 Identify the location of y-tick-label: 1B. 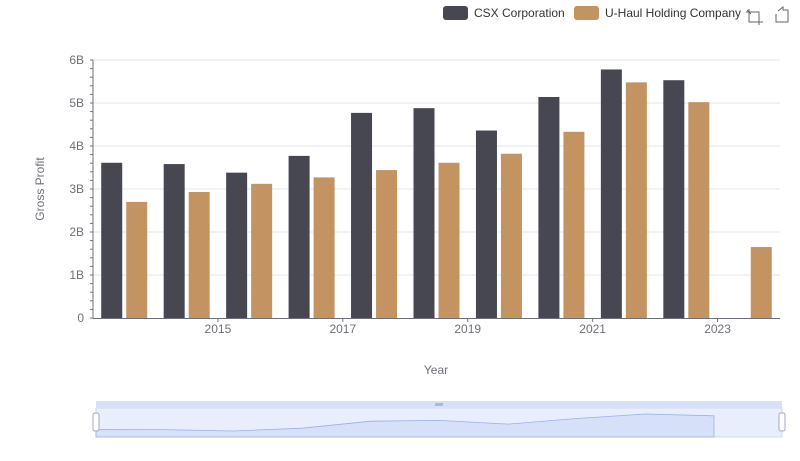
(76, 275).